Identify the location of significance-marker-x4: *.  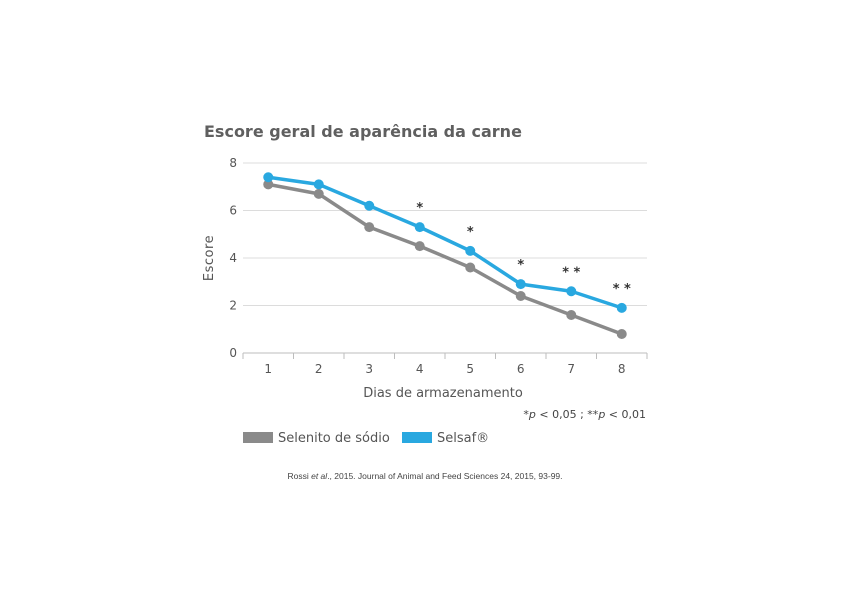
(419, 208).